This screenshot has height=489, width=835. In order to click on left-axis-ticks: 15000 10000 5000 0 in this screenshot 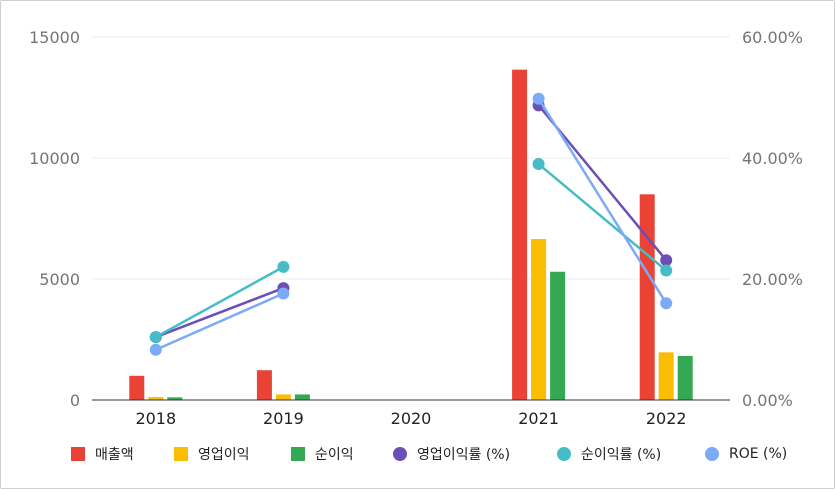, I will do `click(54, 219)`.